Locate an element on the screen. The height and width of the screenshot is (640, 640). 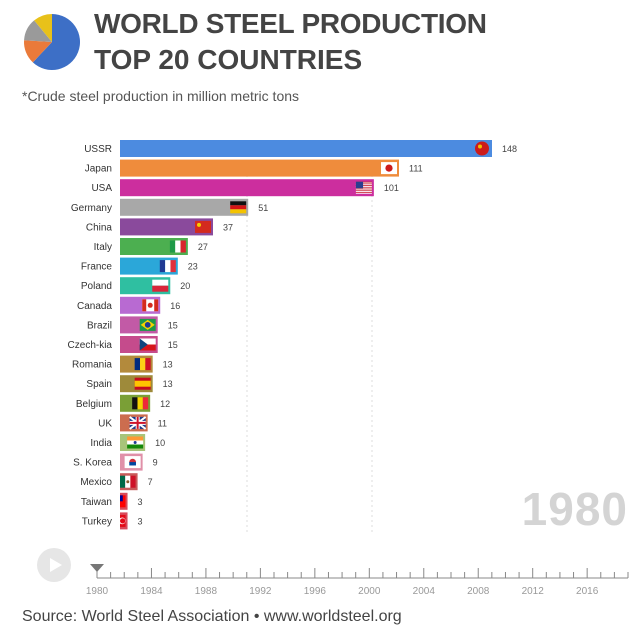
category-label: S. Korea is located at coordinates (92, 463).